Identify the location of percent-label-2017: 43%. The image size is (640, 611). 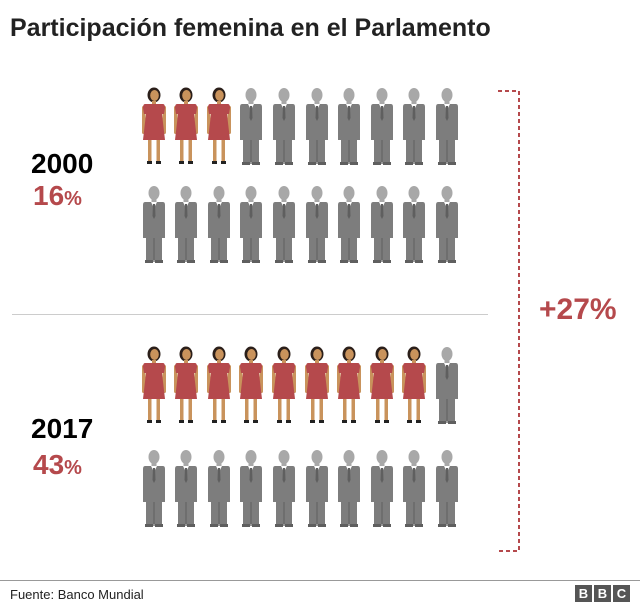
(57, 465).